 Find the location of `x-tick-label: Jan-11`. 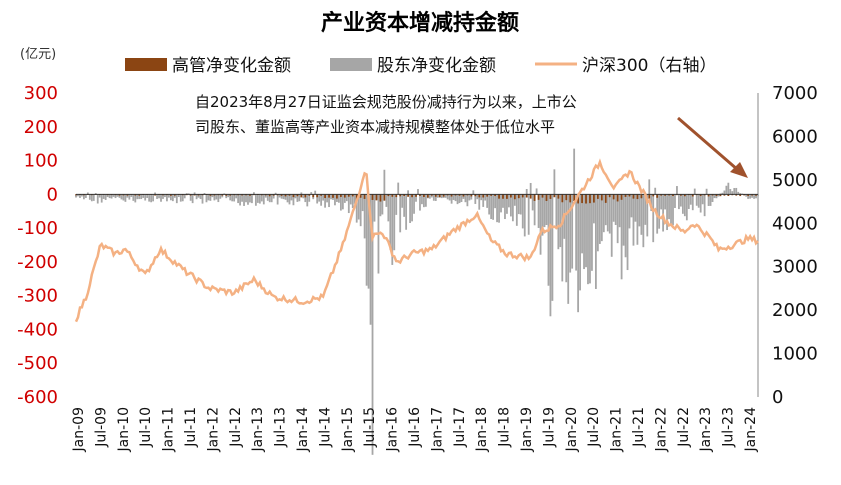

x-tick-label: Jan-11 is located at coordinates (169, 429).